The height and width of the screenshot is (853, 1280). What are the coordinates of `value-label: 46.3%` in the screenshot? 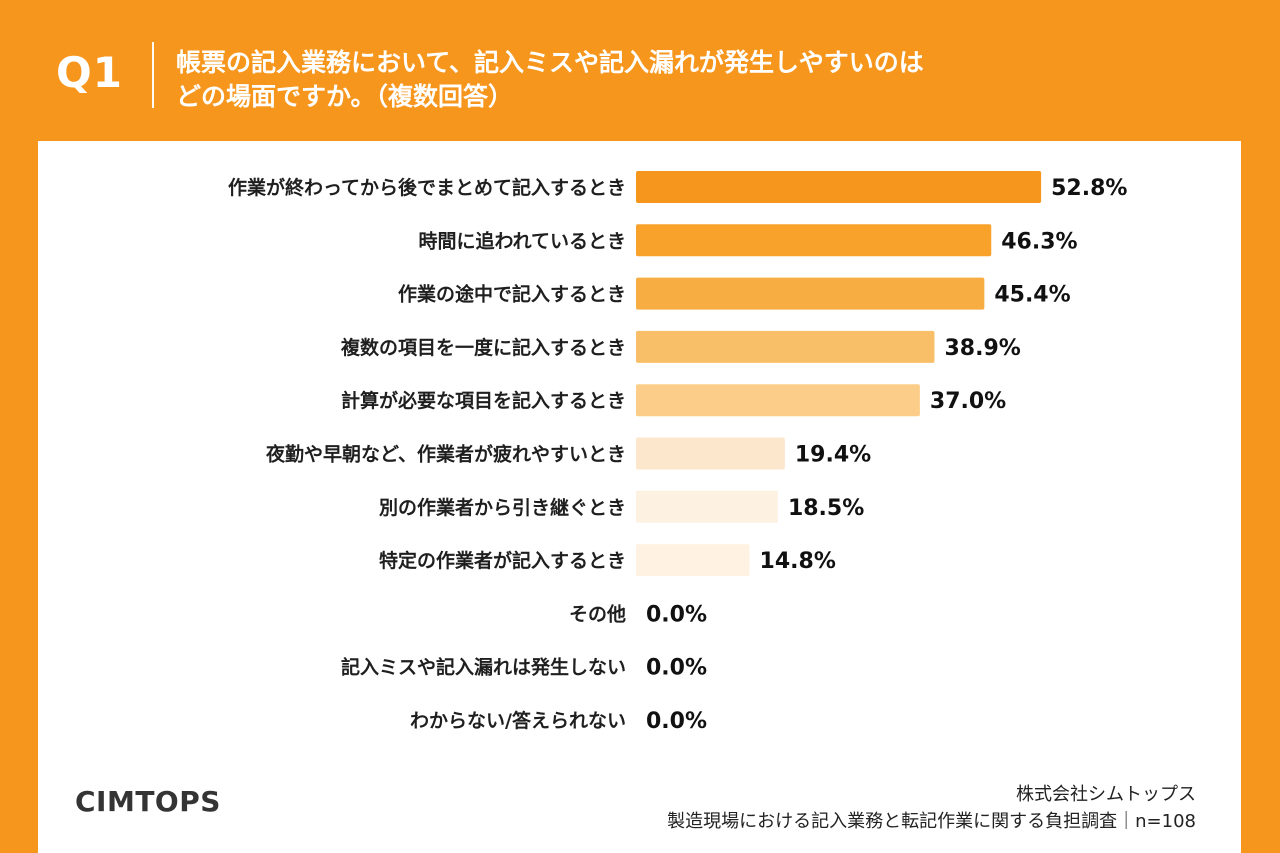 It's located at (1039, 241).